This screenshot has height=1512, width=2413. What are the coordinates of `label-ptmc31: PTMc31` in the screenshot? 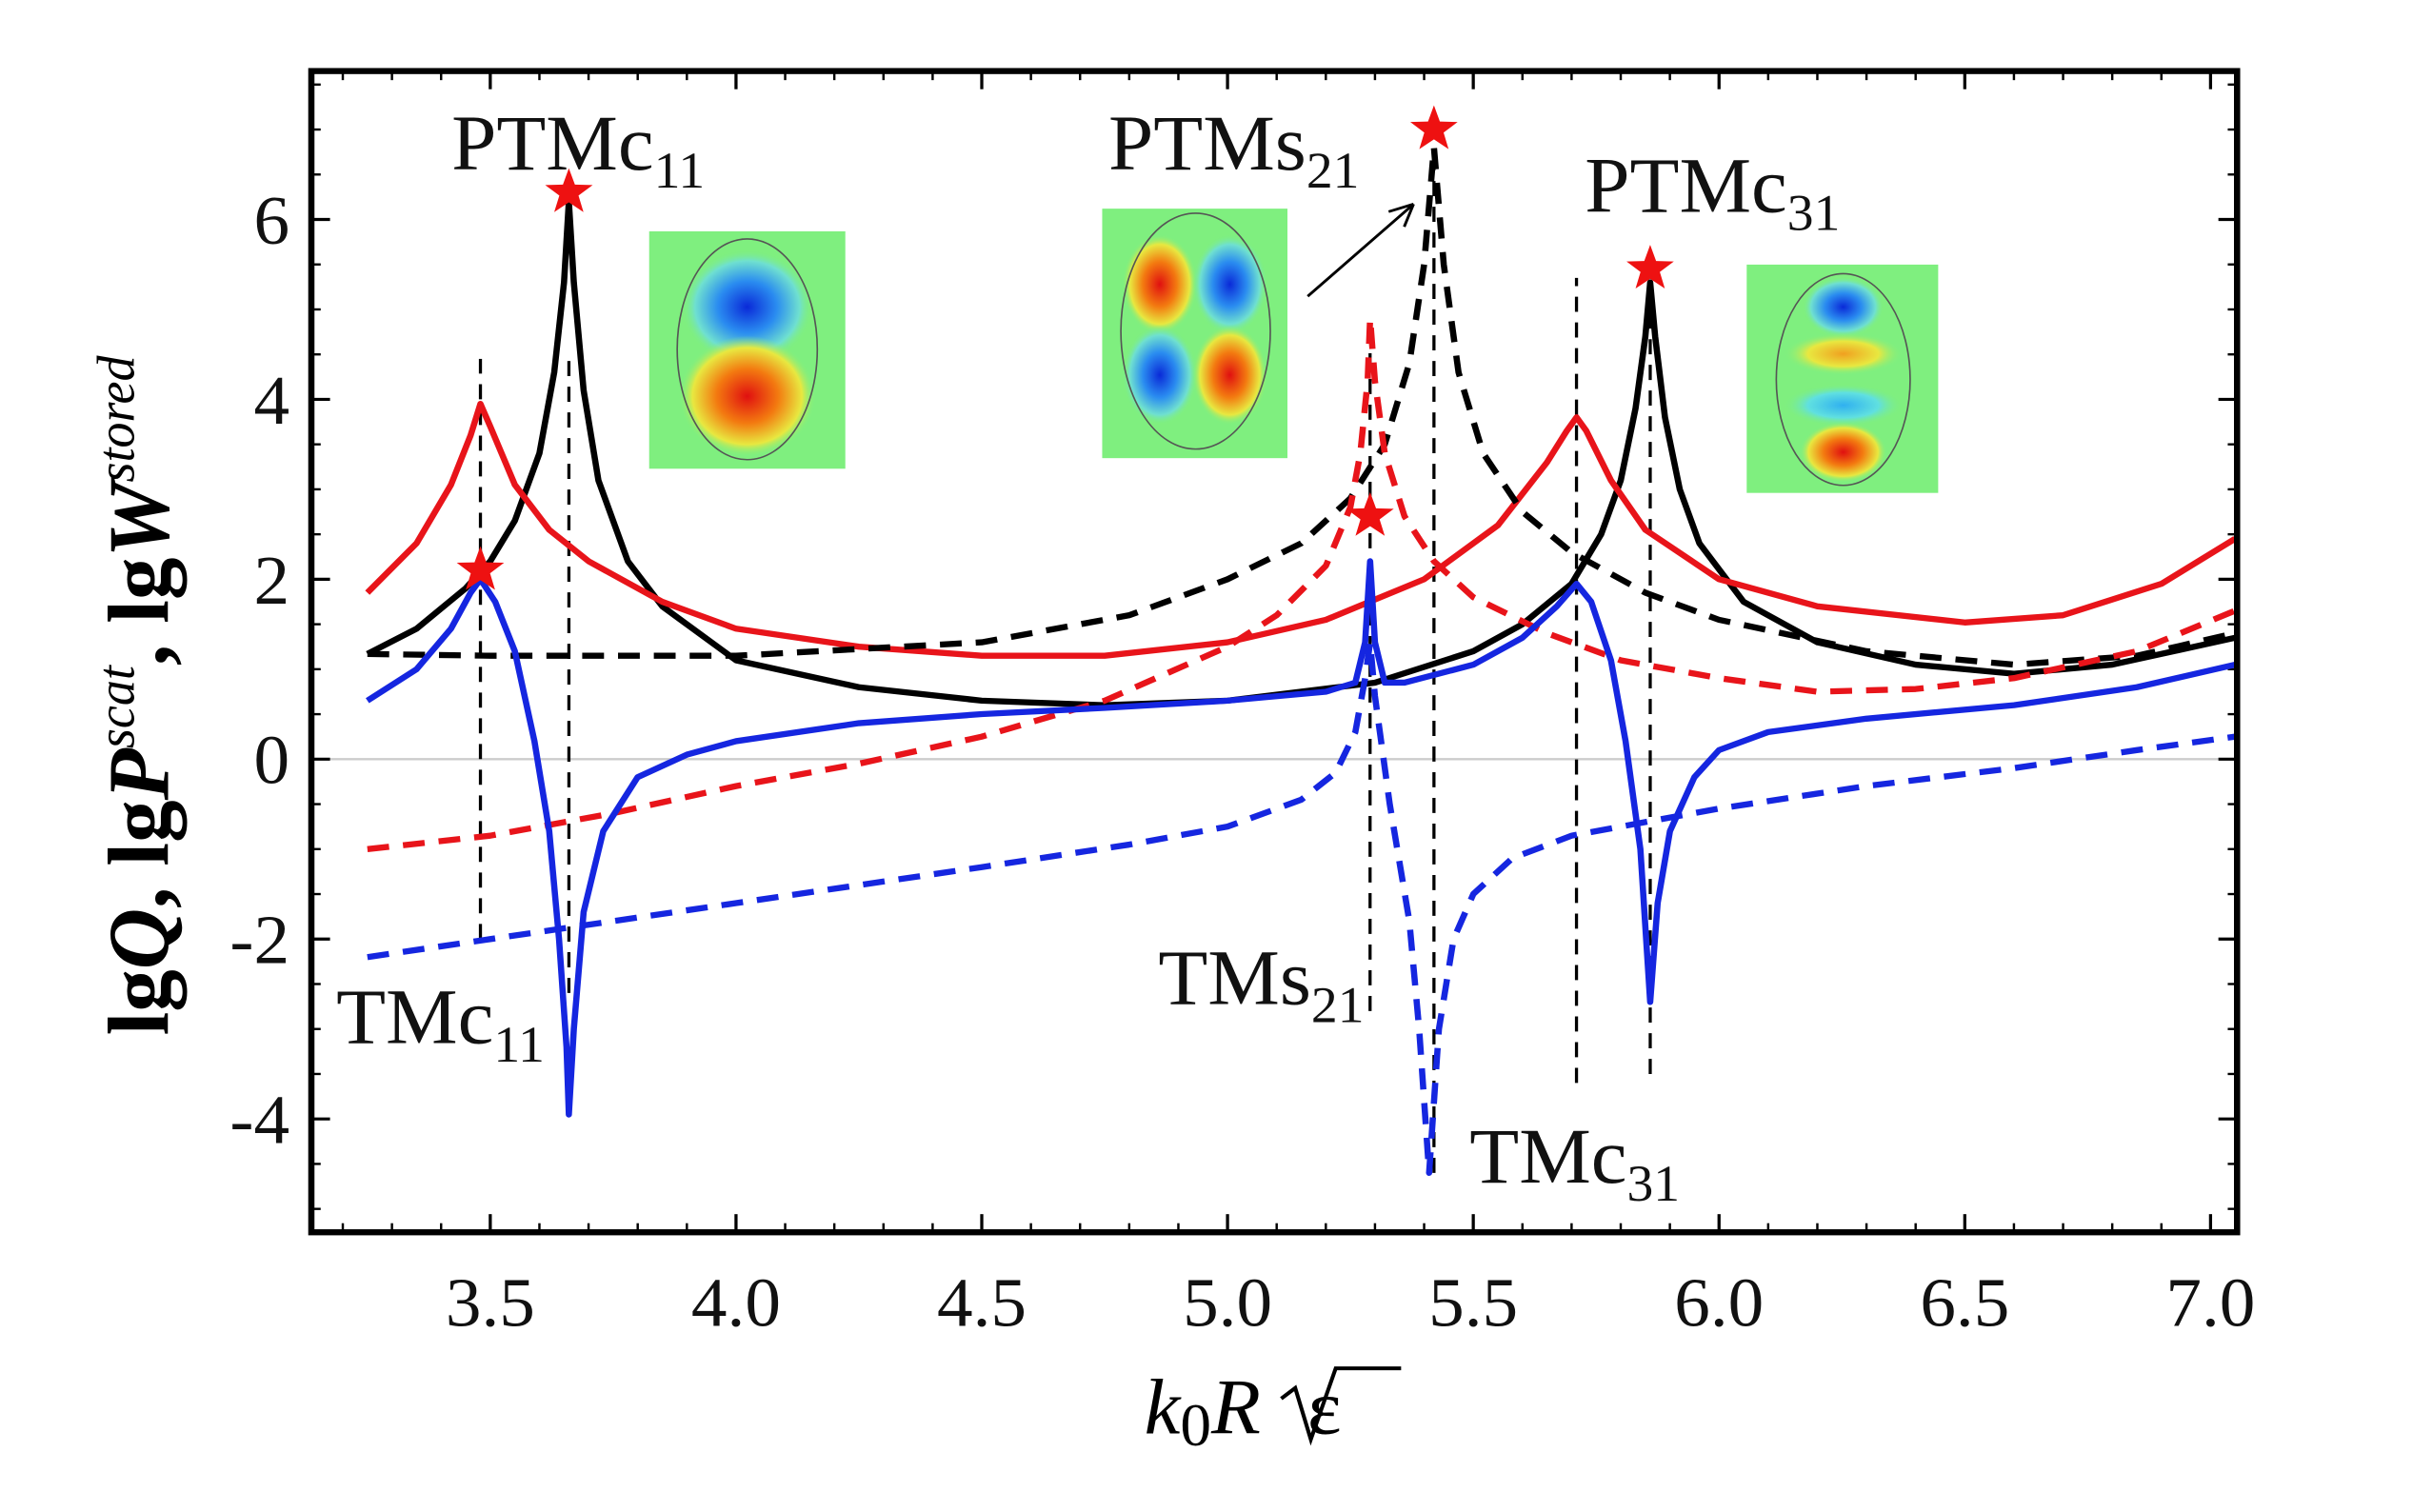 It's located at (1712, 191).